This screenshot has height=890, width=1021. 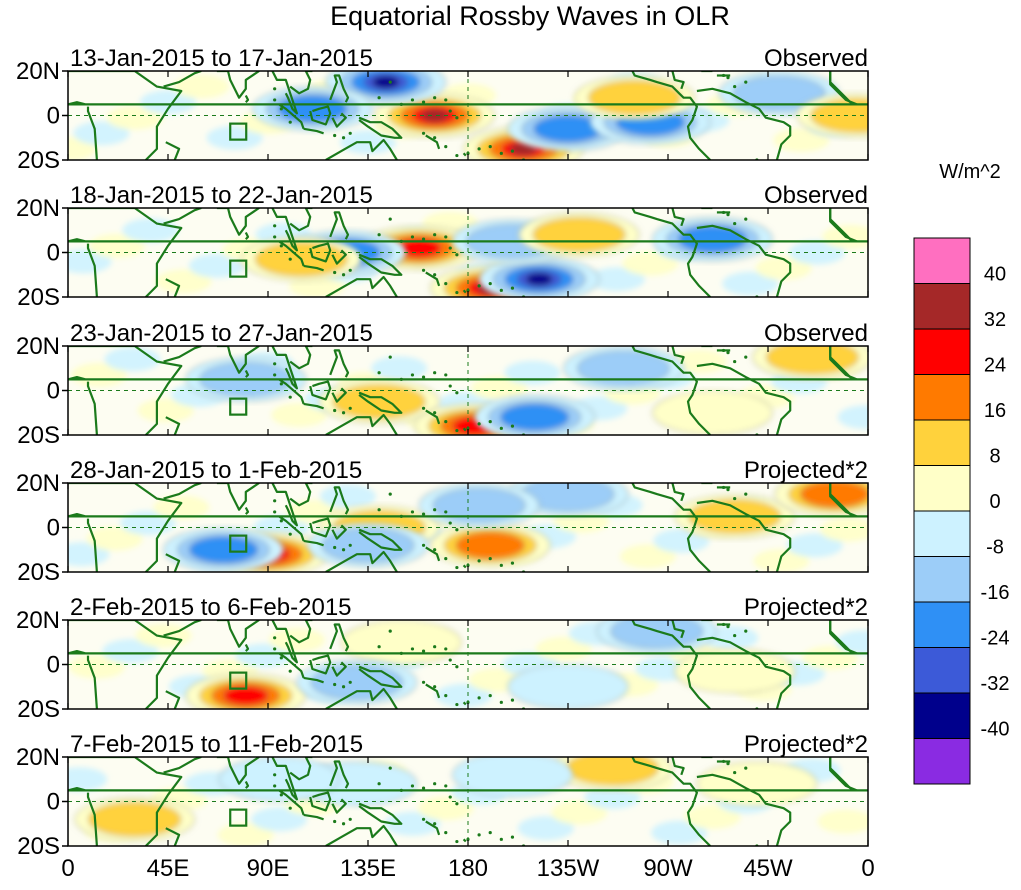 I want to click on panel-date-range: 18-Jan-2015 to 22-Jan-2015, so click(x=221, y=195).